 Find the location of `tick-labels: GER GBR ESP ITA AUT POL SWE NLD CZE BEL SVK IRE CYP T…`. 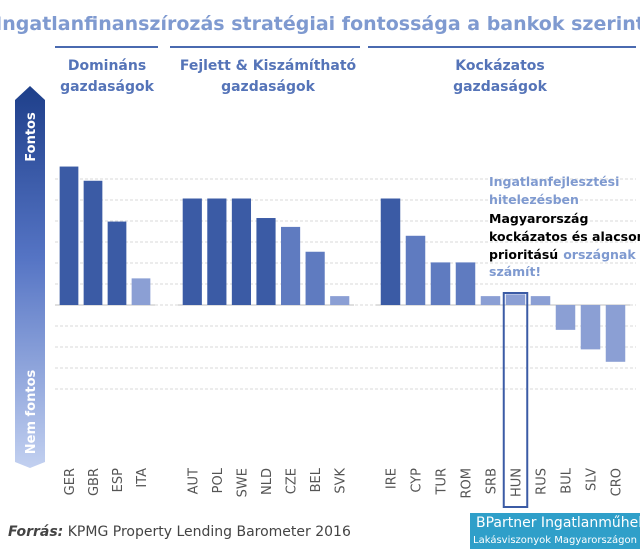

tick-labels: GER GBR ESP ITA AUT POL SWE NLD CZE BEL SVK IRE CYP T… is located at coordinates (344, 482).